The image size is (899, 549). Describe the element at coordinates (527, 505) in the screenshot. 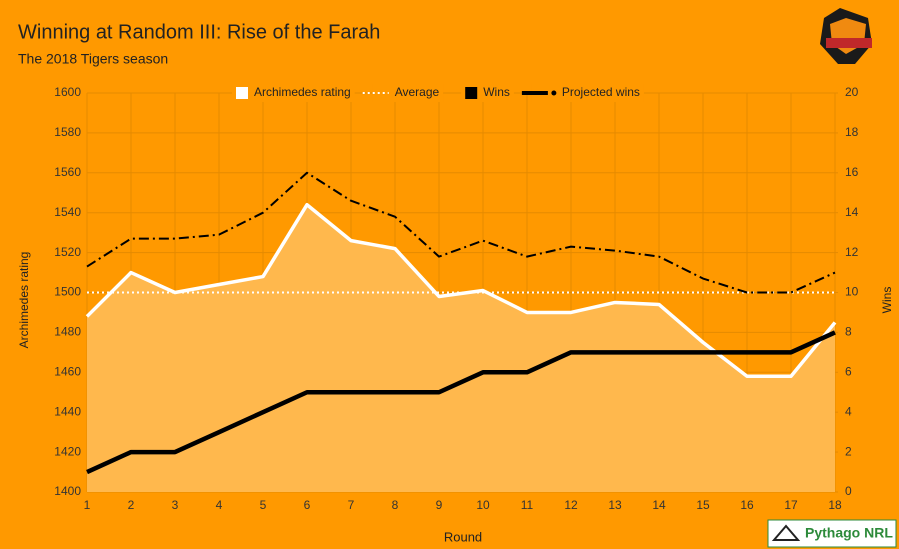

I see `x-tick-label: 11` at that location.